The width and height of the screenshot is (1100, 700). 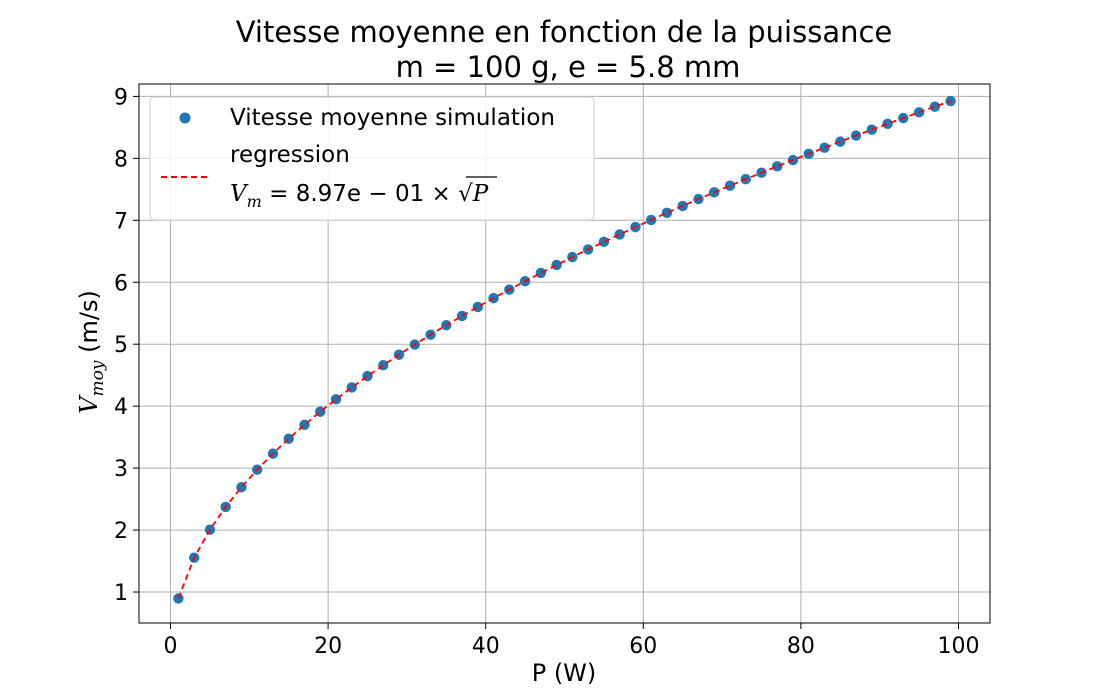 I want to click on legend-line-label: regression, so click(x=290, y=155).